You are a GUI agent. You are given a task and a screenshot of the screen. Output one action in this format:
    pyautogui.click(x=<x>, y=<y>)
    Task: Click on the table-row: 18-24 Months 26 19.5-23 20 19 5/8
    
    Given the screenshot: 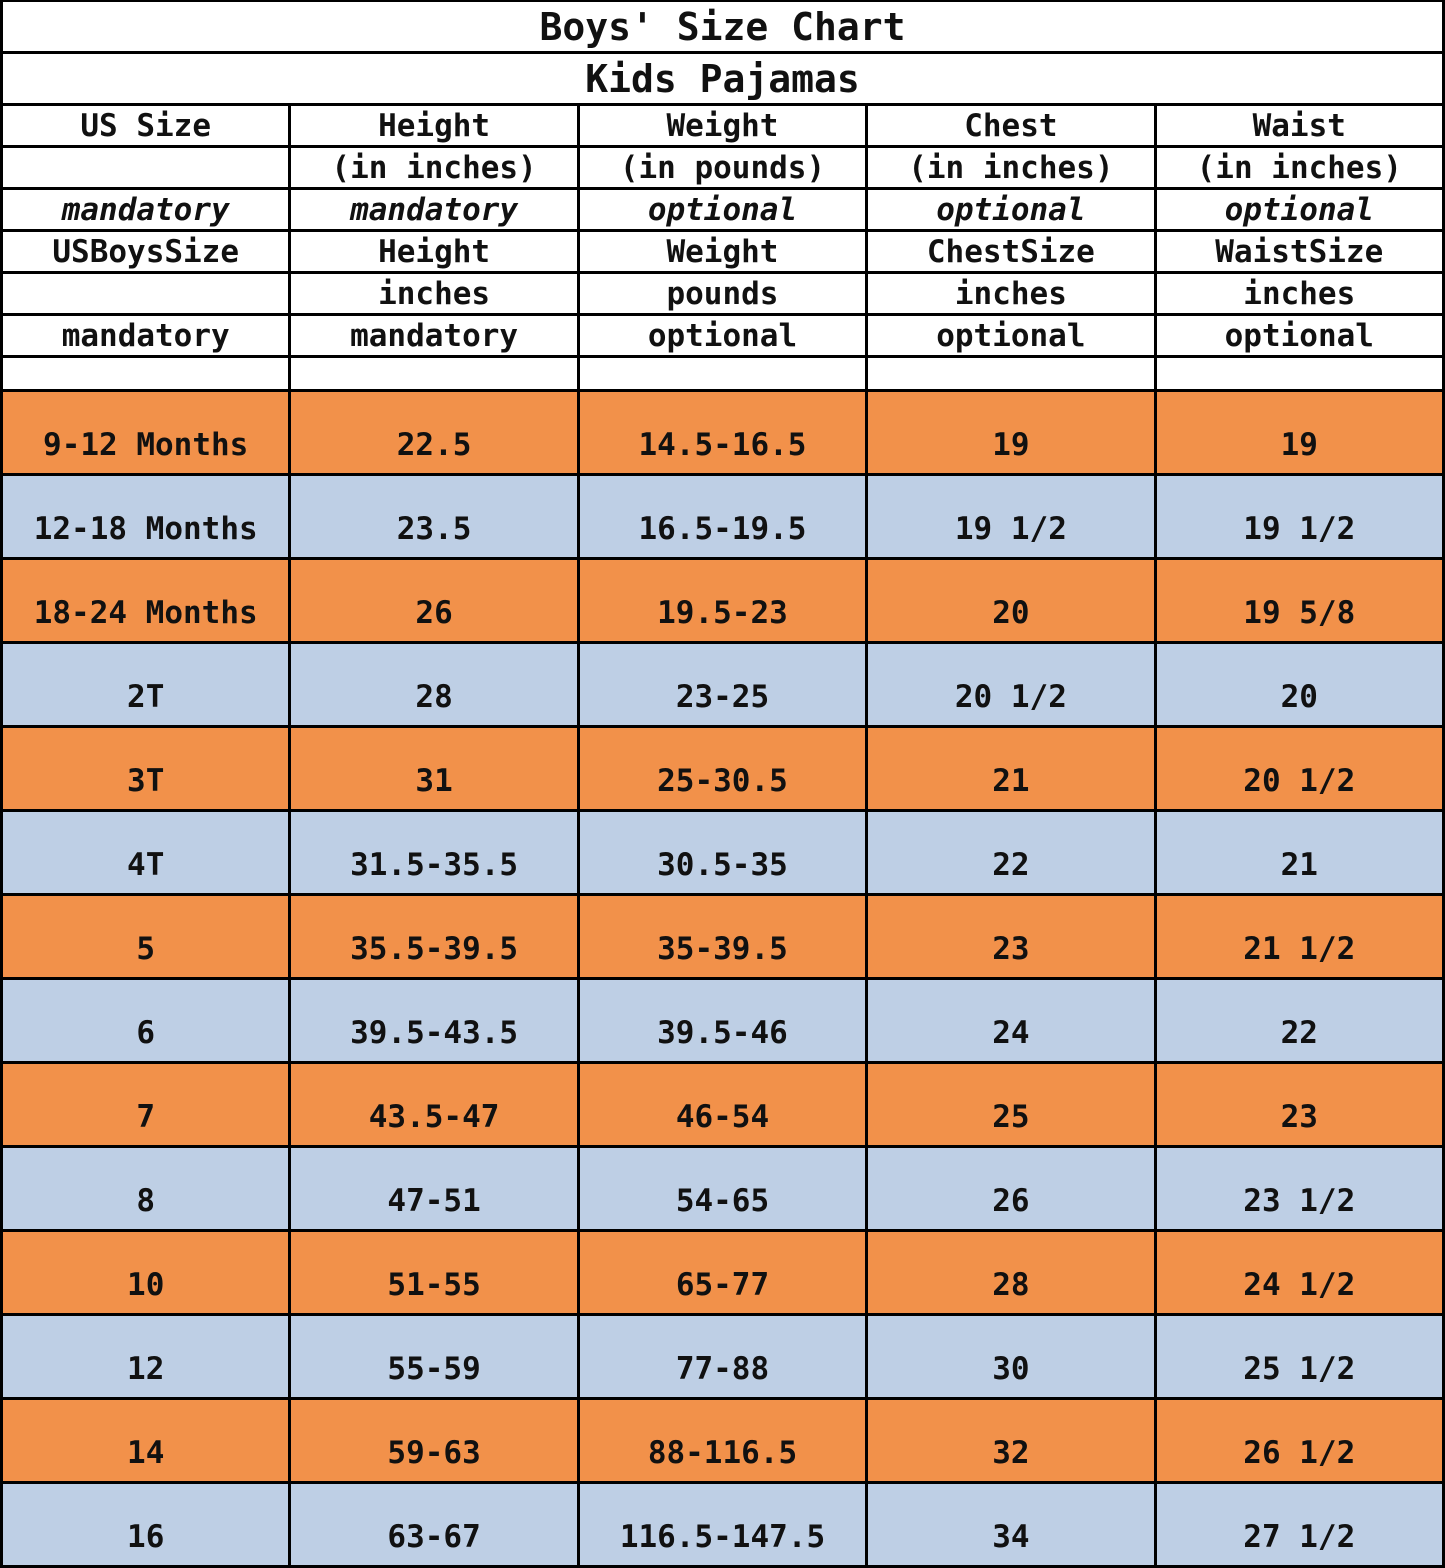 What is the action you would take?
    pyautogui.click(x=722, y=600)
    